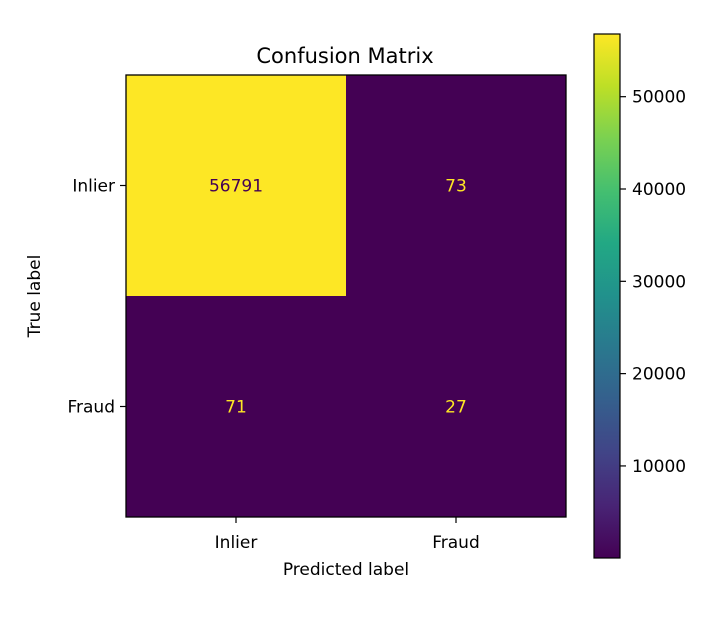 This screenshot has width=720, height=630. I want to click on colorbar-tick-label: 10000, so click(659, 467).